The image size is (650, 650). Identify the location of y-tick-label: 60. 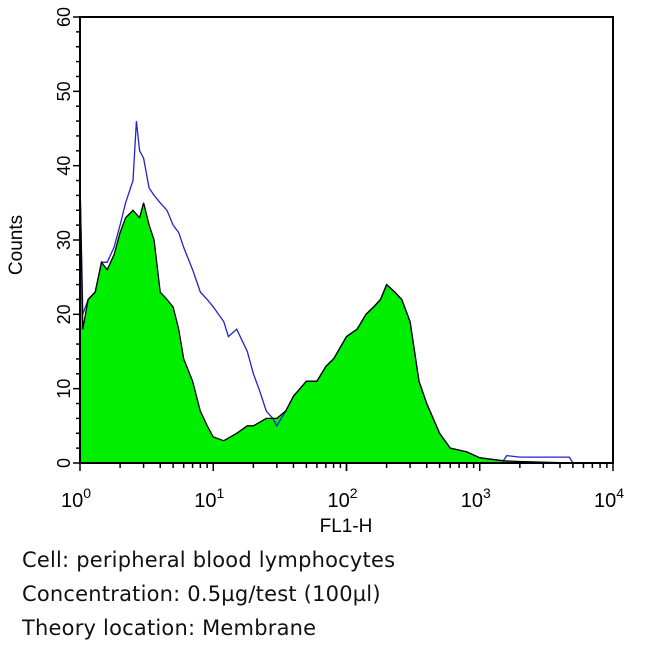
(64, 17).